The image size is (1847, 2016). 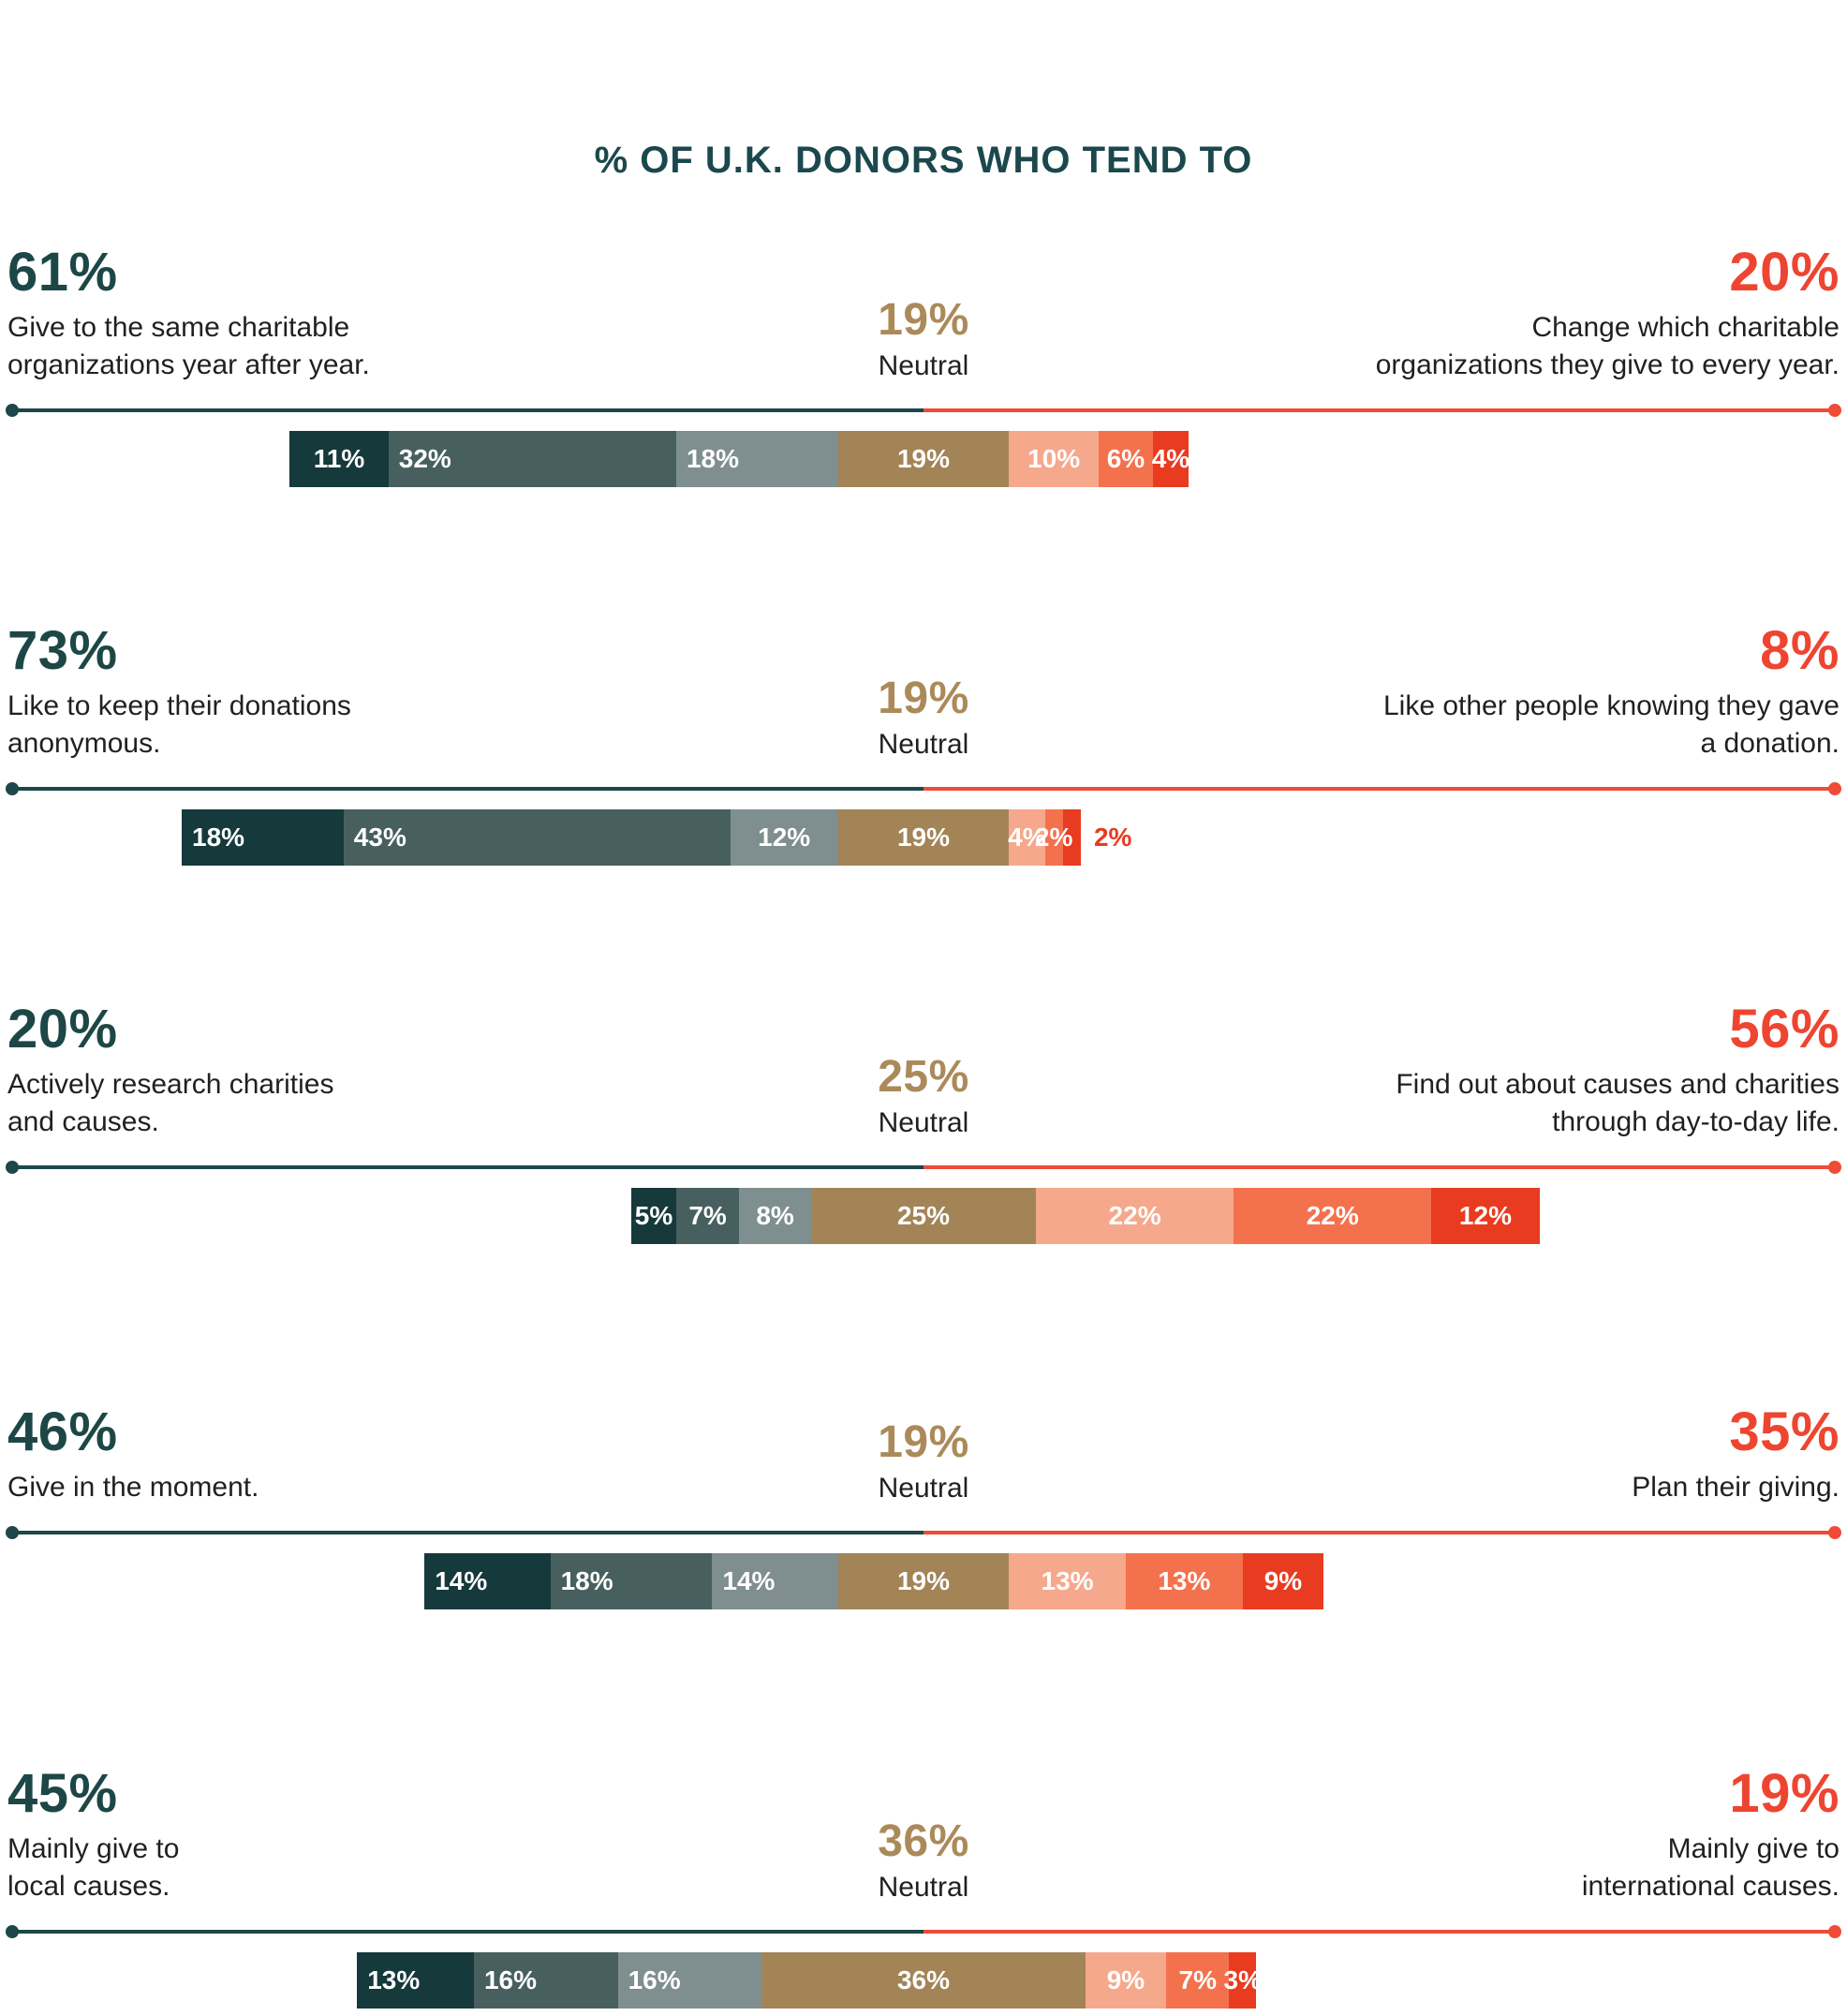 I want to click on bar-segment-label: 6%, so click(x=1125, y=458).